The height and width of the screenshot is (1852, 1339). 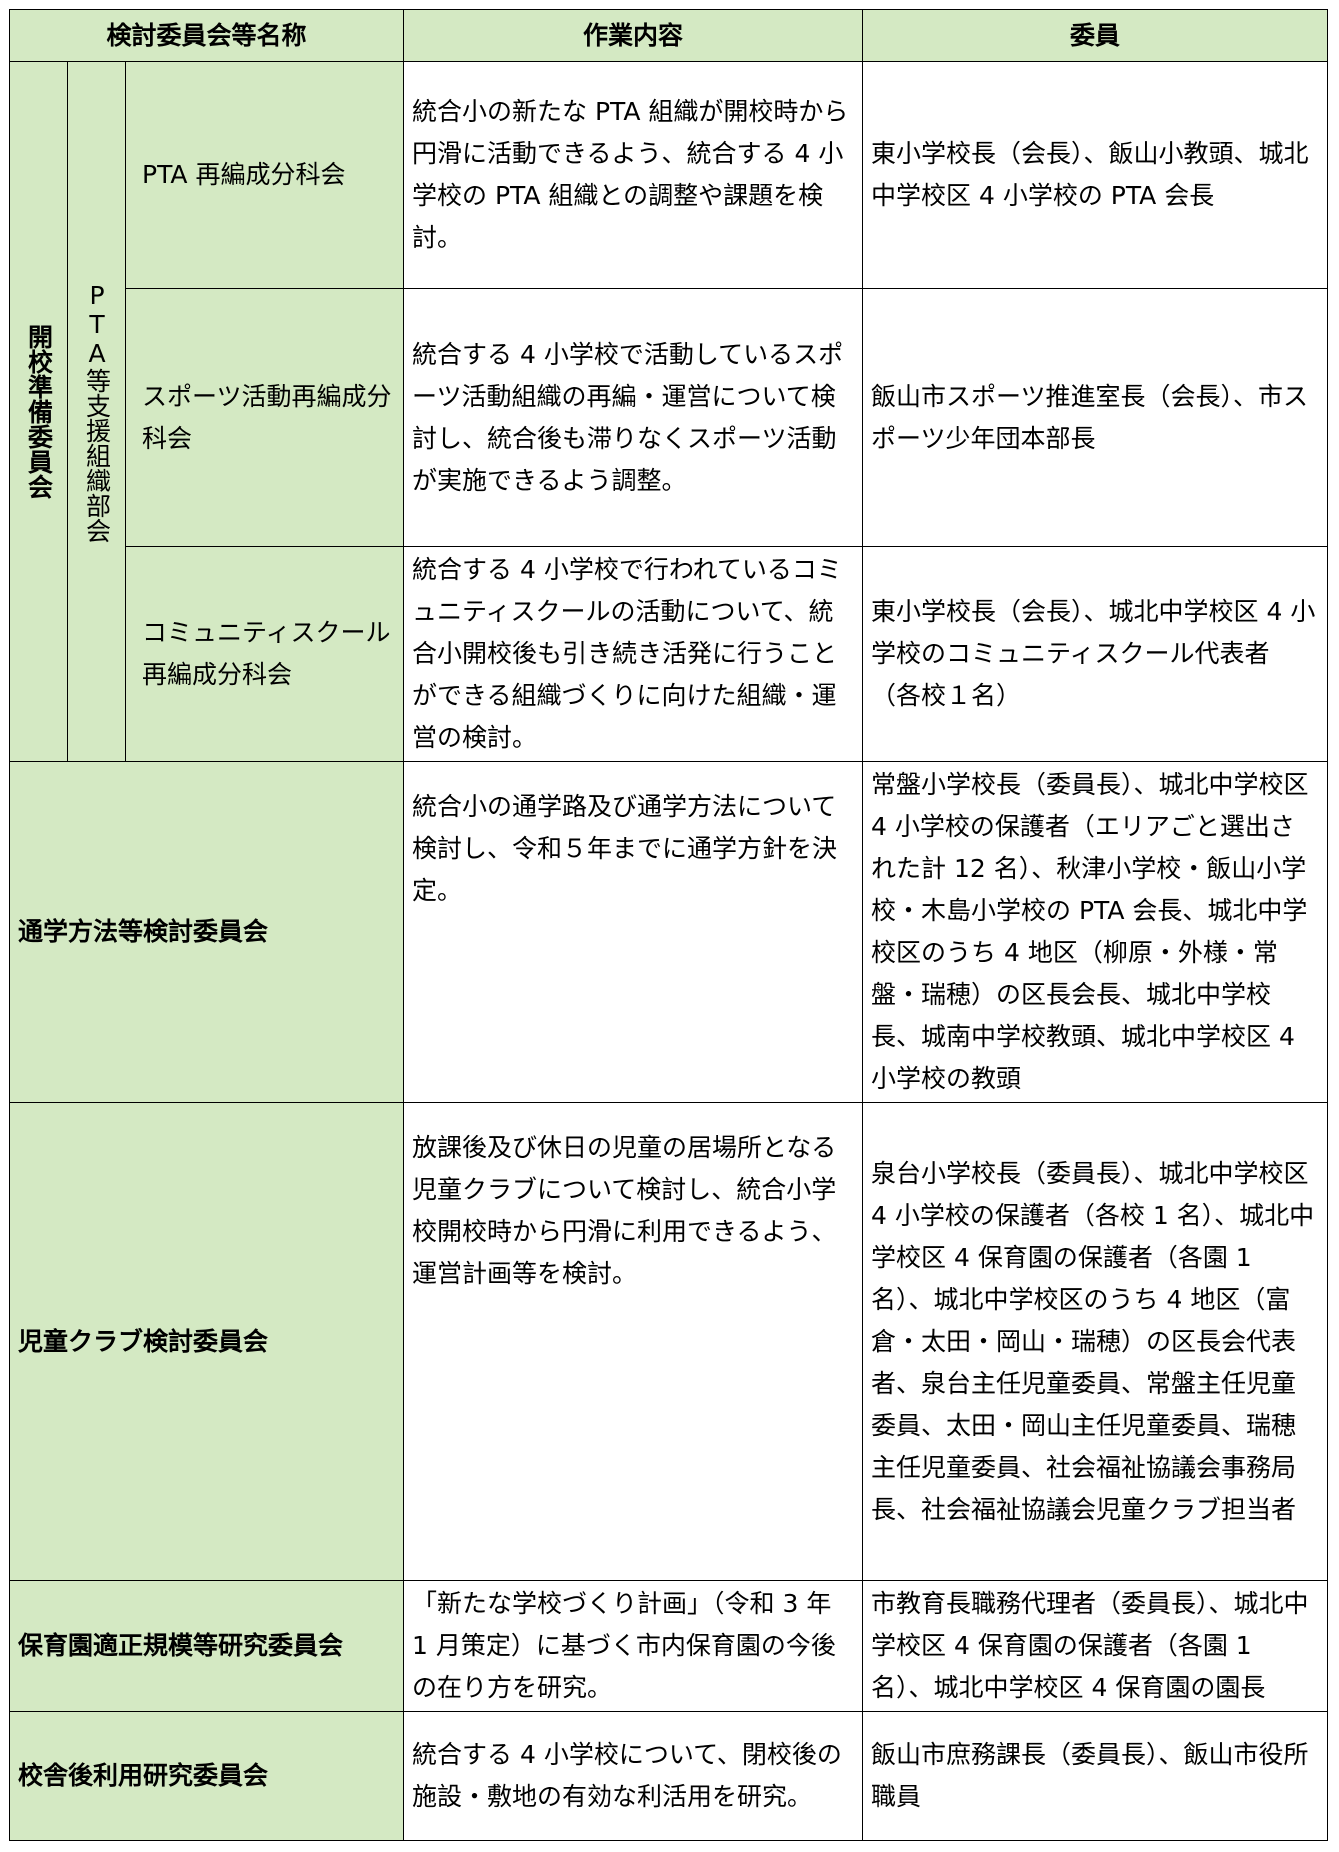 What do you see at coordinates (206, 932) in the screenshot?
I see `cell: 通学方法等検討委員会` at bounding box center [206, 932].